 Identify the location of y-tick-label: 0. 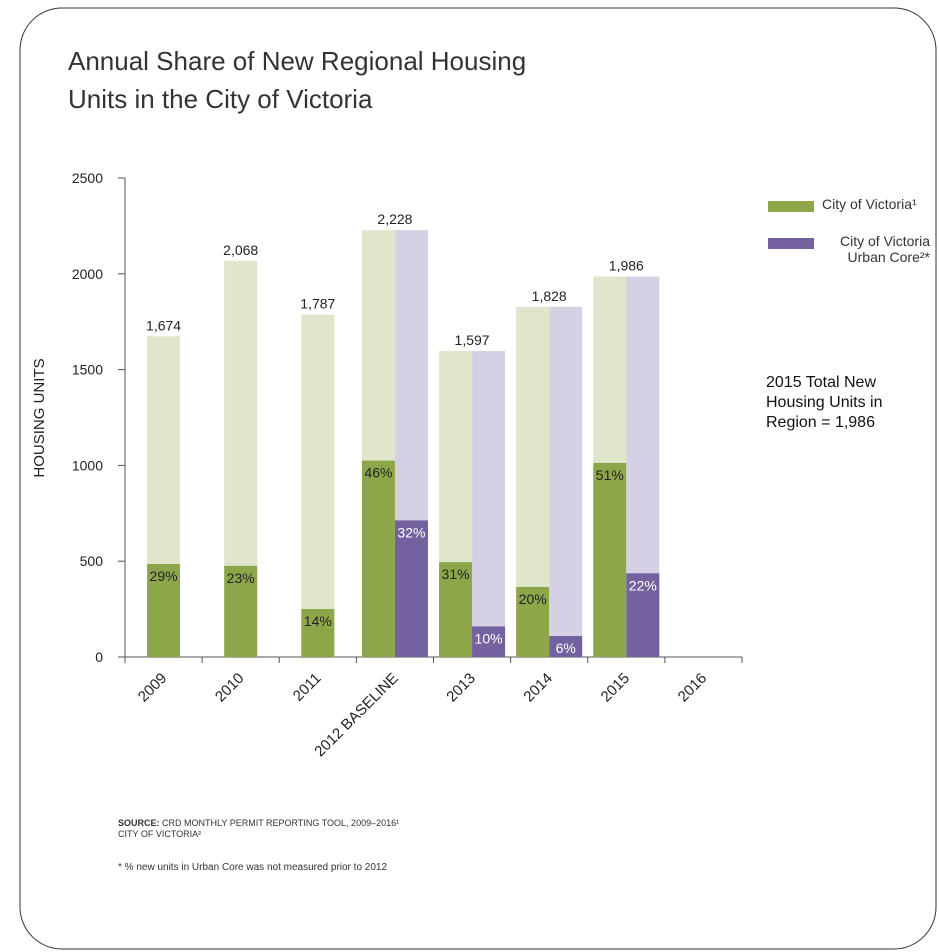
(99, 657).